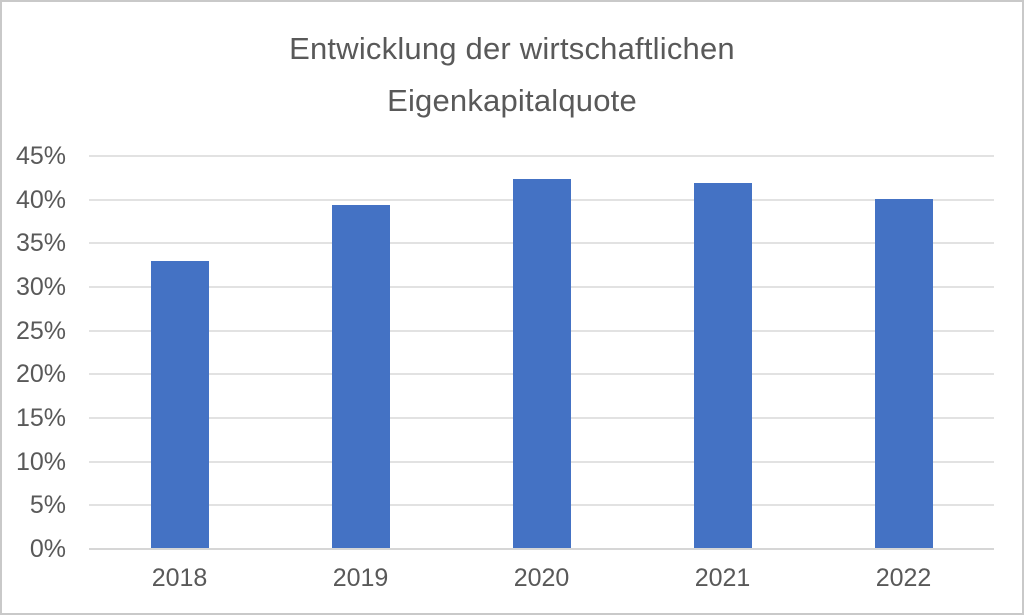 Image resolution: width=1024 pixels, height=615 pixels. Describe the element at coordinates (360, 376) in the screenshot. I see `bar-2019` at that location.